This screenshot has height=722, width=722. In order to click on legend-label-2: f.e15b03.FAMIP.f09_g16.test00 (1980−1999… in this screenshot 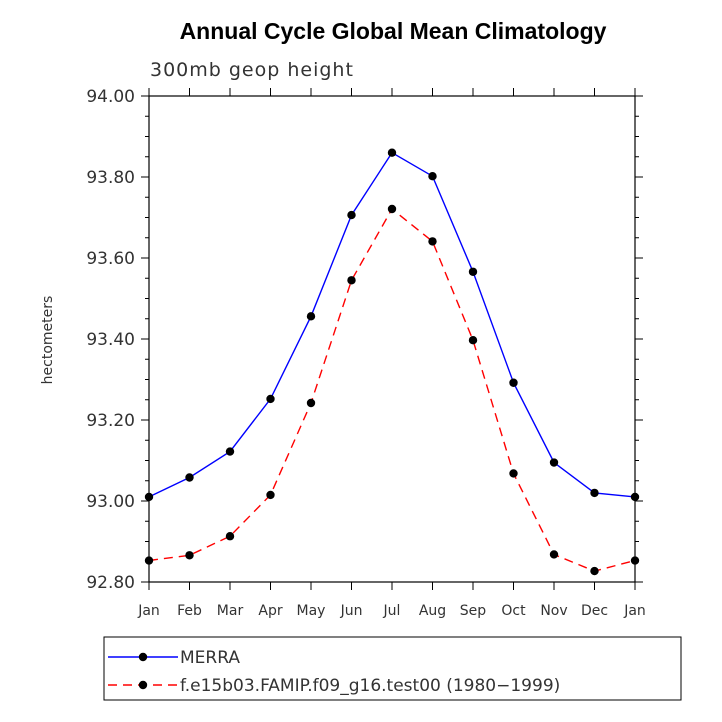, I will do `click(370, 686)`.